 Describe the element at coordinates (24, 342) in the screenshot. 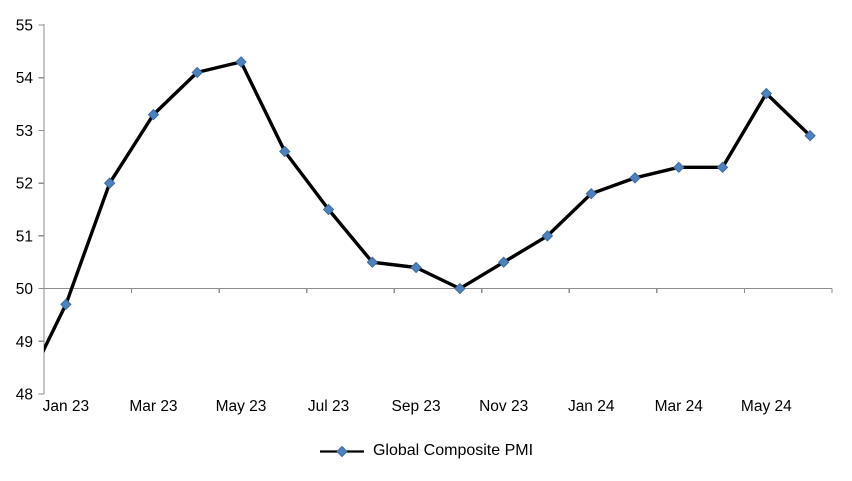

I see `y-axis-tick-label: 49` at that location.